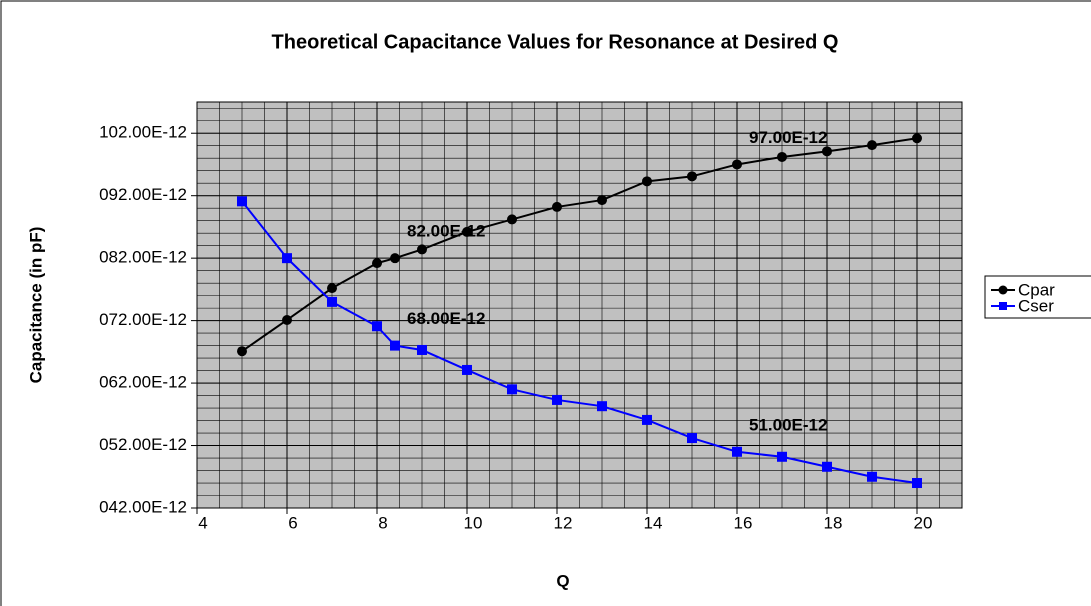 Image resolution: width=1091 pixels, height=606 pixels. I want to click on y-tick-label: 092.00E-12, so click(143, 194).